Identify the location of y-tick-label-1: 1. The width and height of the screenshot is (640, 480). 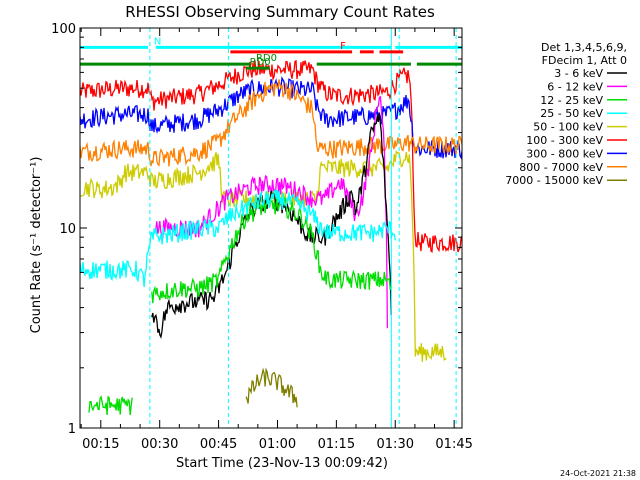
(72, 429).